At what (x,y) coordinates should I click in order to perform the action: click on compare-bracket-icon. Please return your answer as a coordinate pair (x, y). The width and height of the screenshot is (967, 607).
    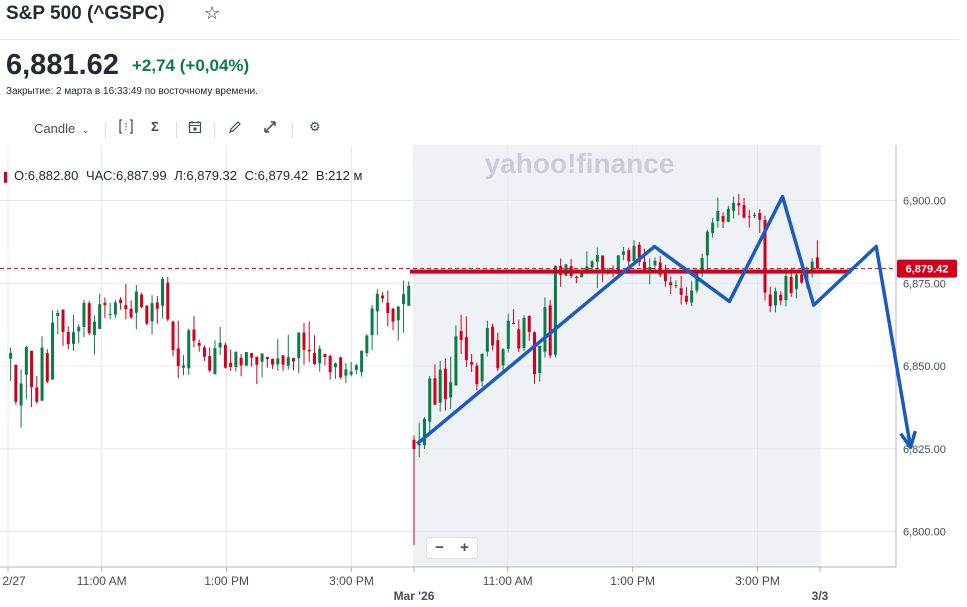
    Looking at the image, I should click on (126, 128).